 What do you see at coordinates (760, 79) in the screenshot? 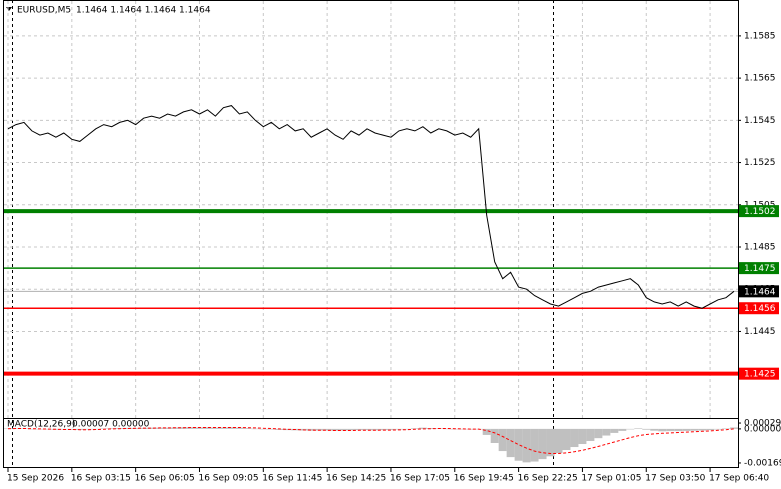
I see `y-tick-label: 1.1565` at bounding box center [760, 79].